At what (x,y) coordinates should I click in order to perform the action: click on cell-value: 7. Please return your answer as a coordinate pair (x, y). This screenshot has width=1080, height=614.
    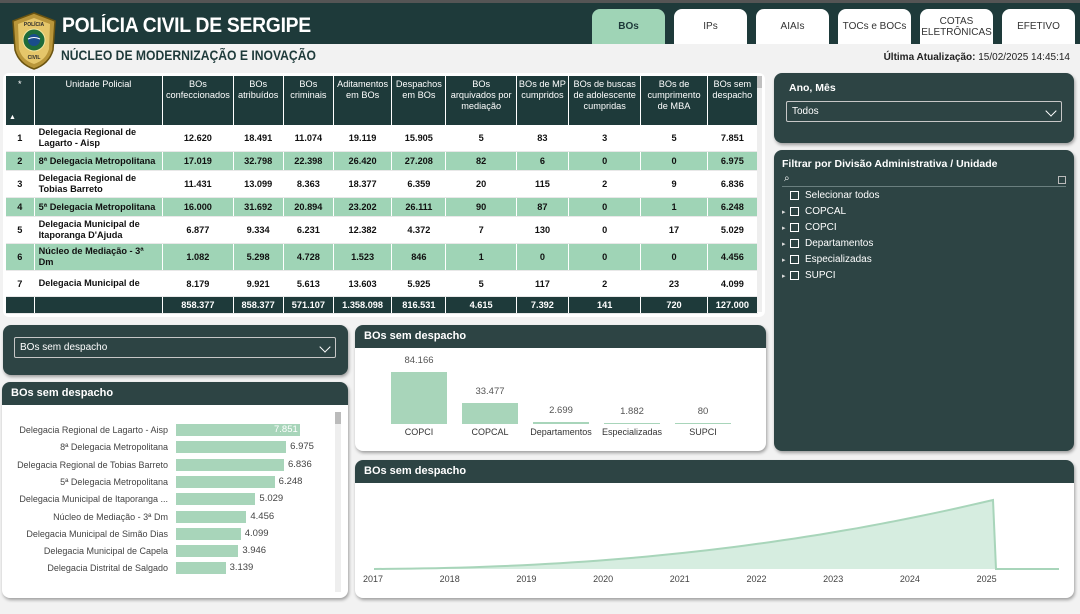
    Looking at the image, I should click on (481, 230).